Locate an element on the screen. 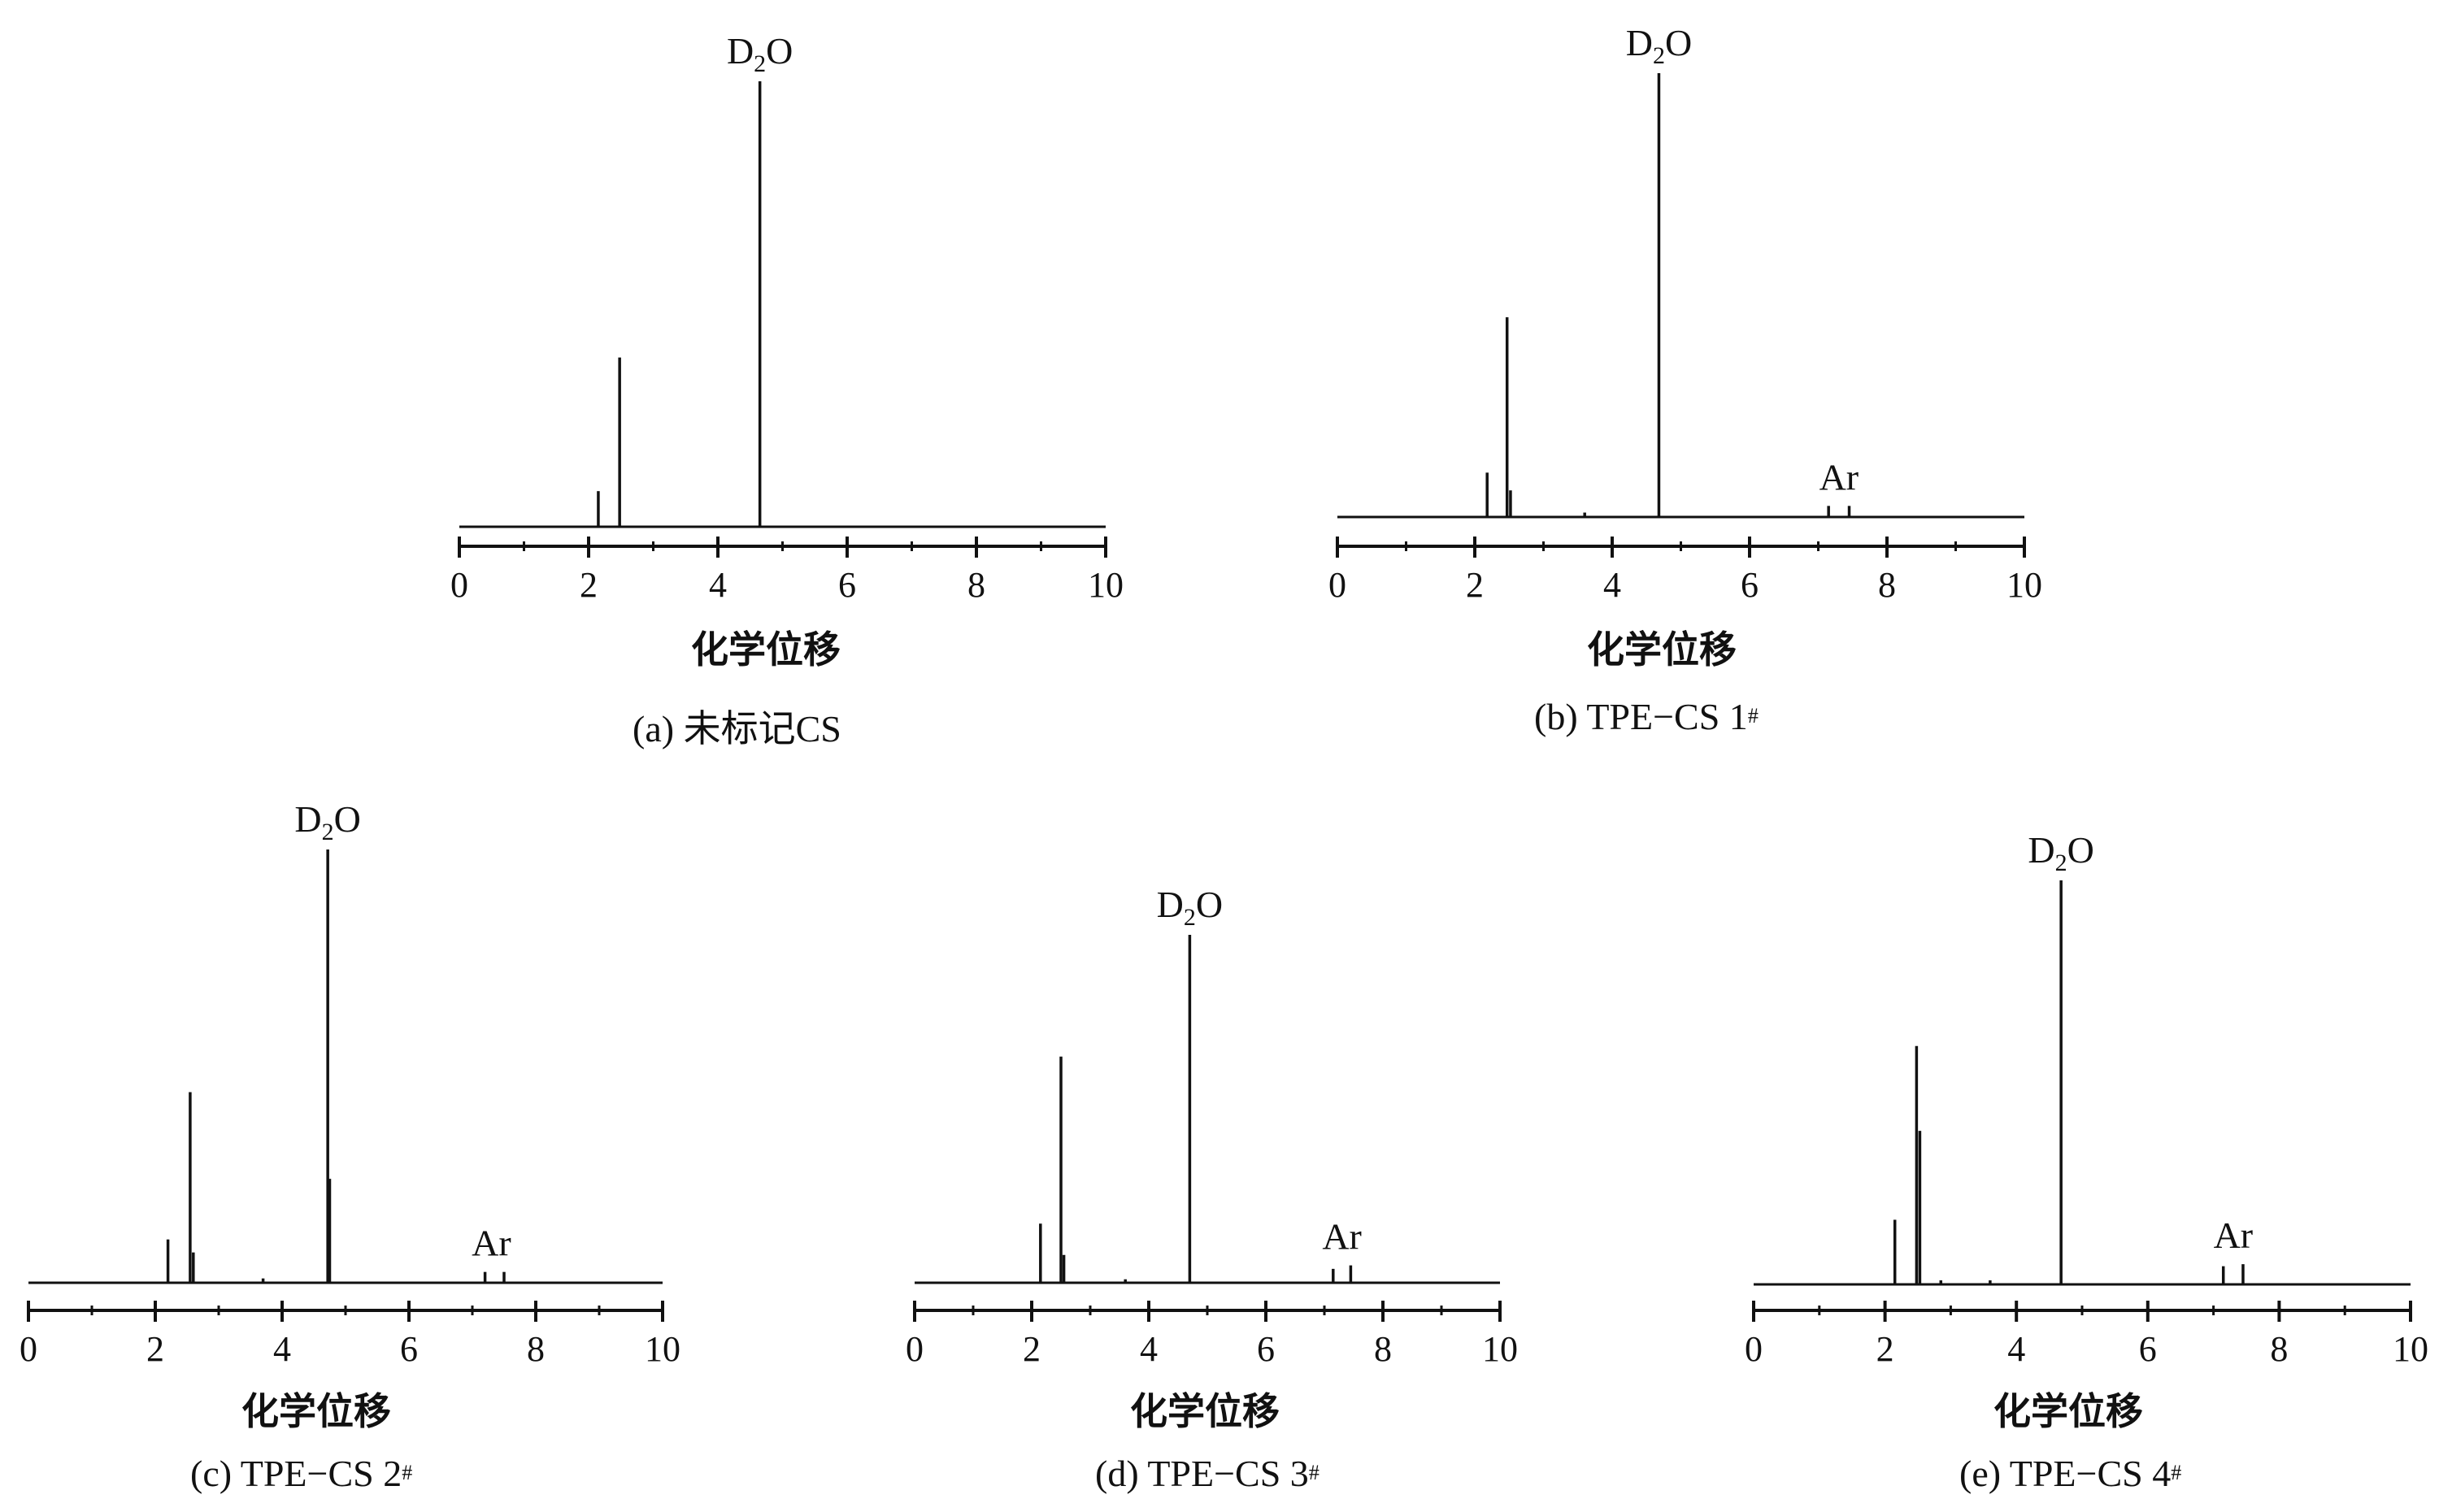  x-axis-label-e: 化学位移 is located at coordinates (2068, 1411).